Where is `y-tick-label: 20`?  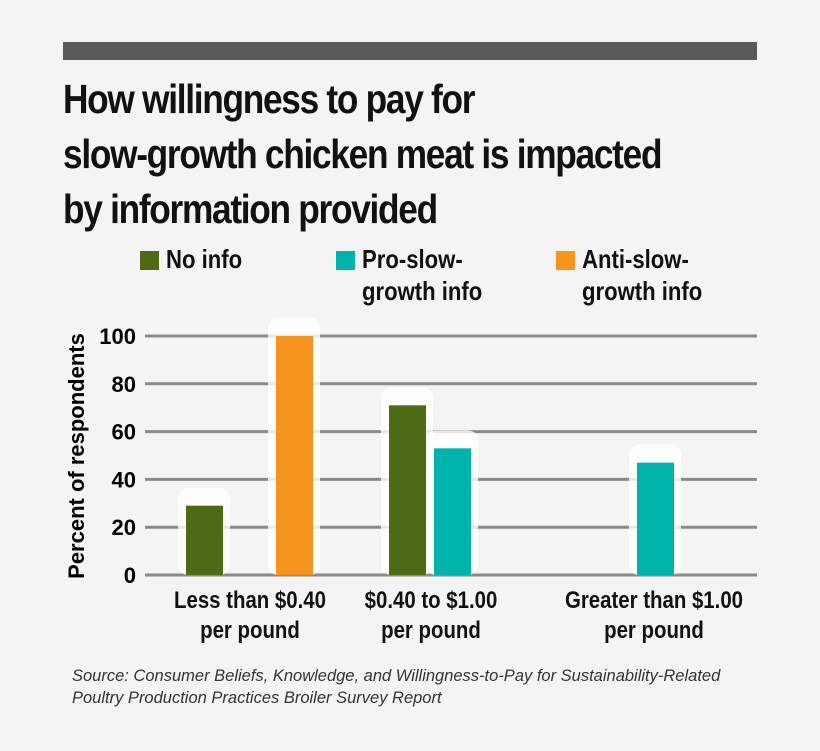
y-tick-label: 20 is located at coordinates (124, 527).